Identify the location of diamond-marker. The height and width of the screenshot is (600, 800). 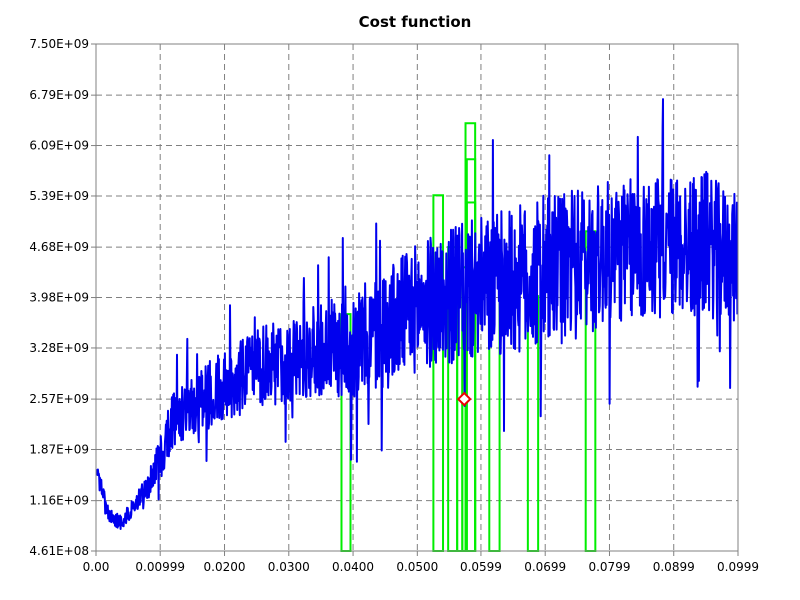
(464, 399).